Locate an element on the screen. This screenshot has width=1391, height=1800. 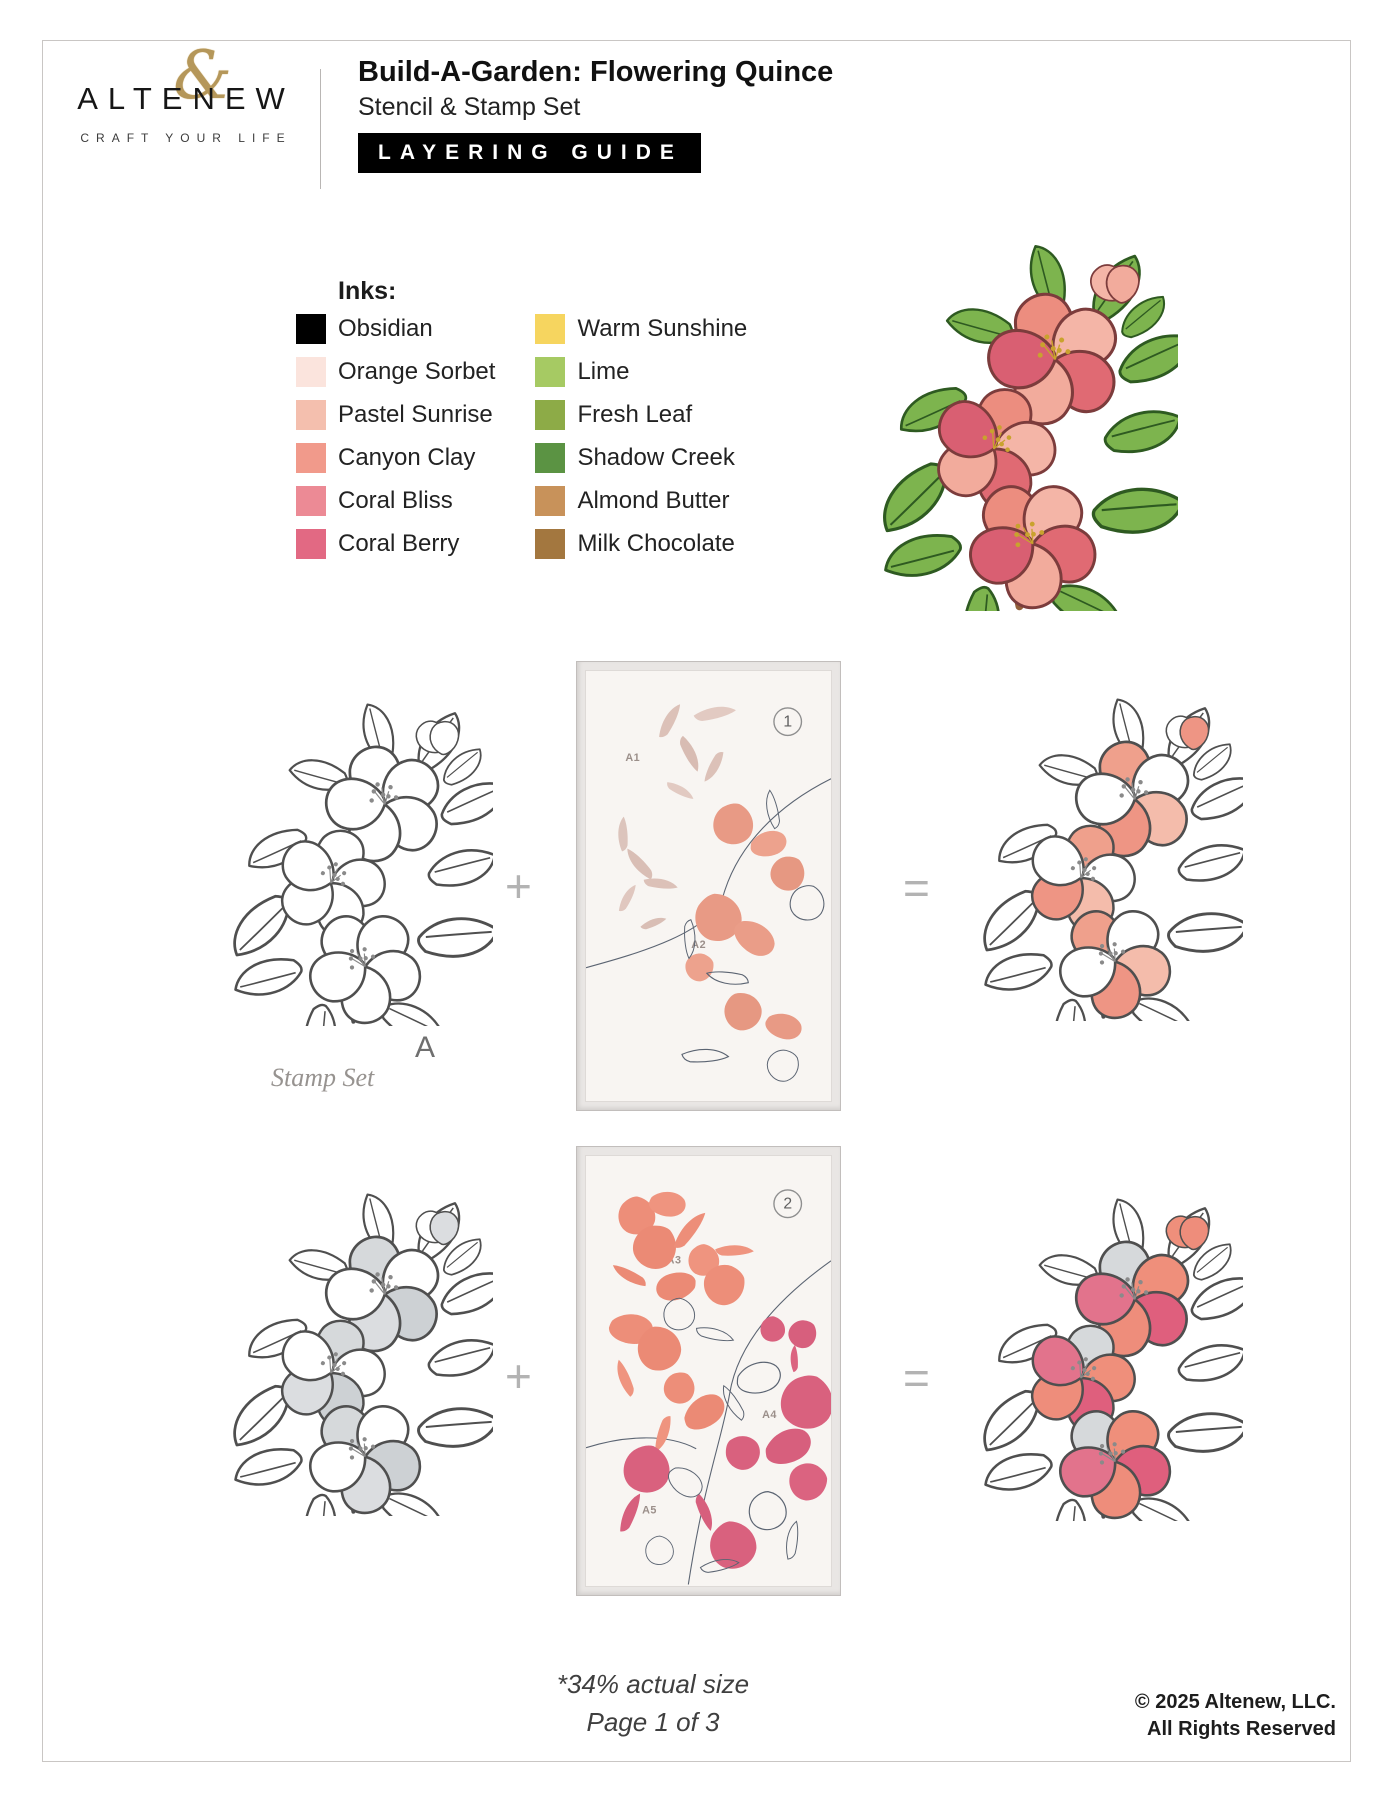
stencil-zone-label-a4: A4 is located at coordinates (769, 1415).